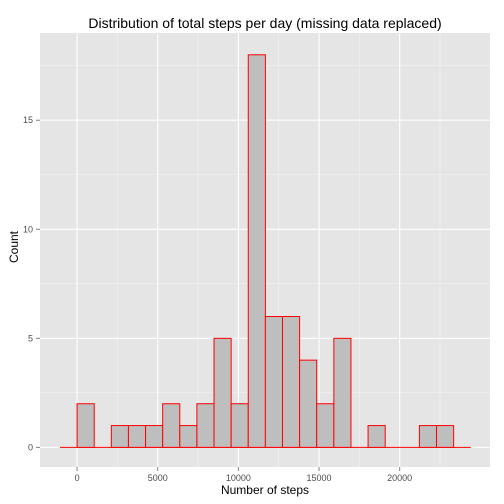 The width and height of the screenshot is (504, 504). I want to click on x-tick-label: 10000, so click(238, 478).